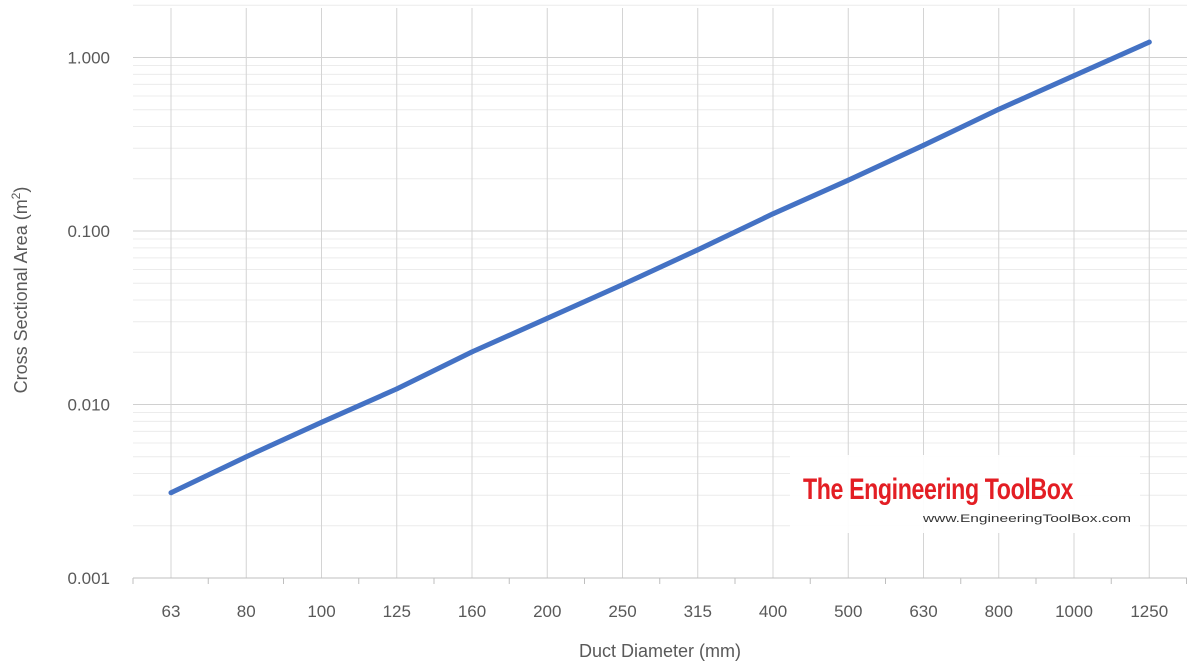  I want to click on y-axis-title-superscript: 2, so click(16, 195).